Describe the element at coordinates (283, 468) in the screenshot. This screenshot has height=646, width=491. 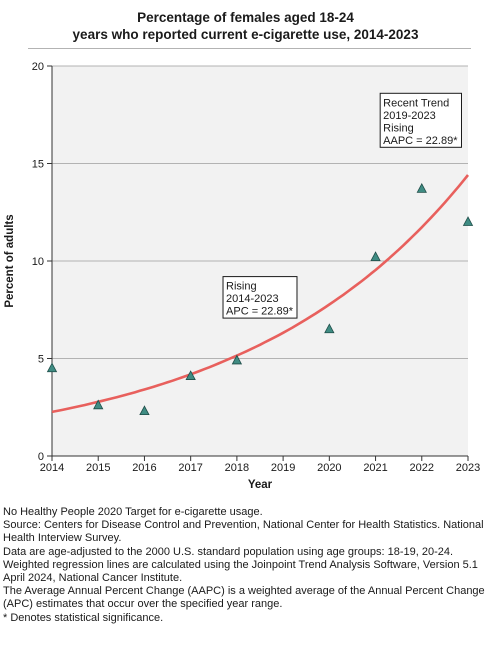
I see `x-tick-label: 2019` at that location.